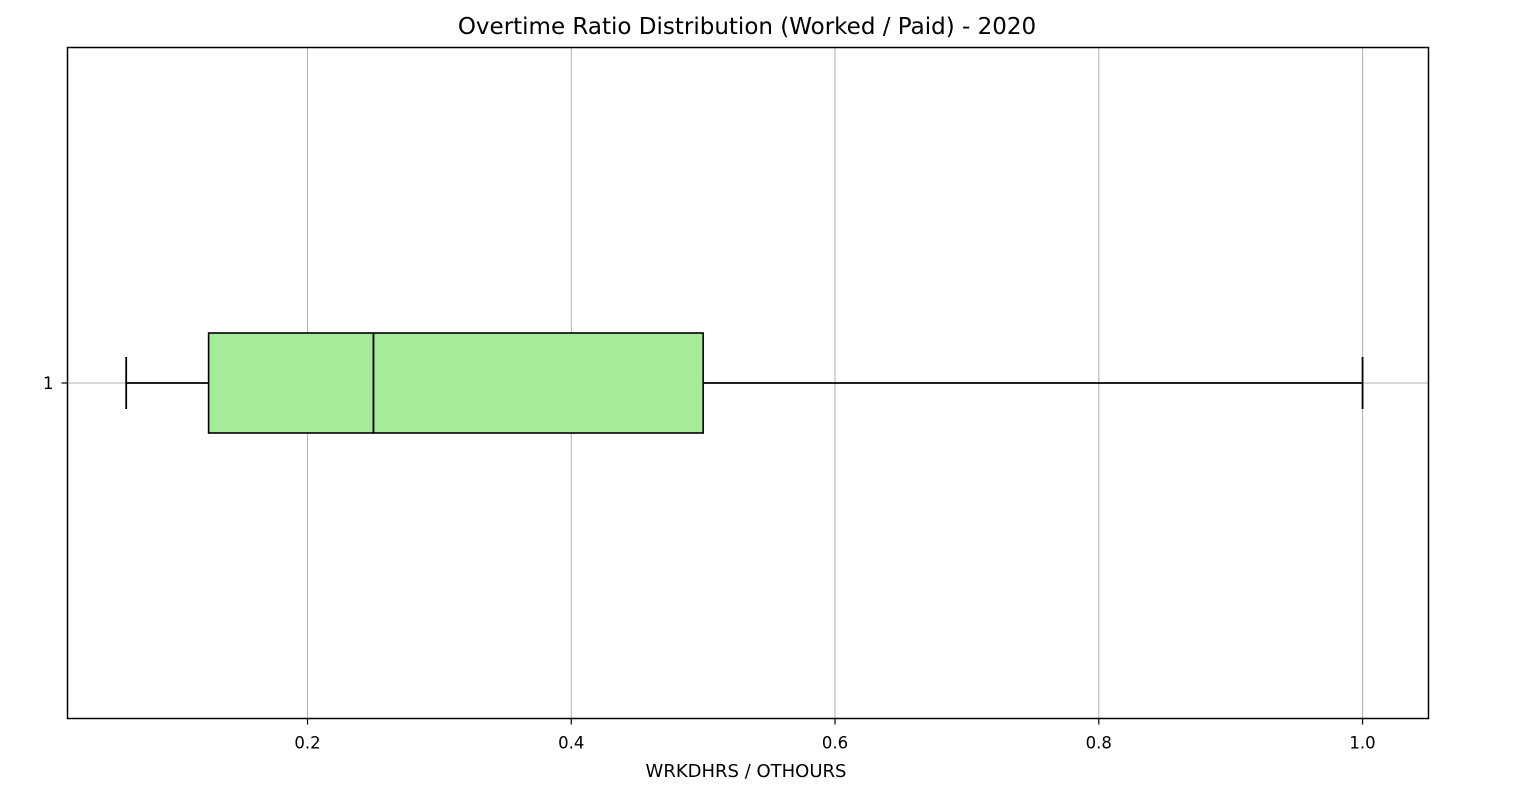 This screenshot has width=1522, height=790. Describe the element at coordinates (571, 743) in the screenshot. I see `x-tick-label-1: 0.4` at that location.